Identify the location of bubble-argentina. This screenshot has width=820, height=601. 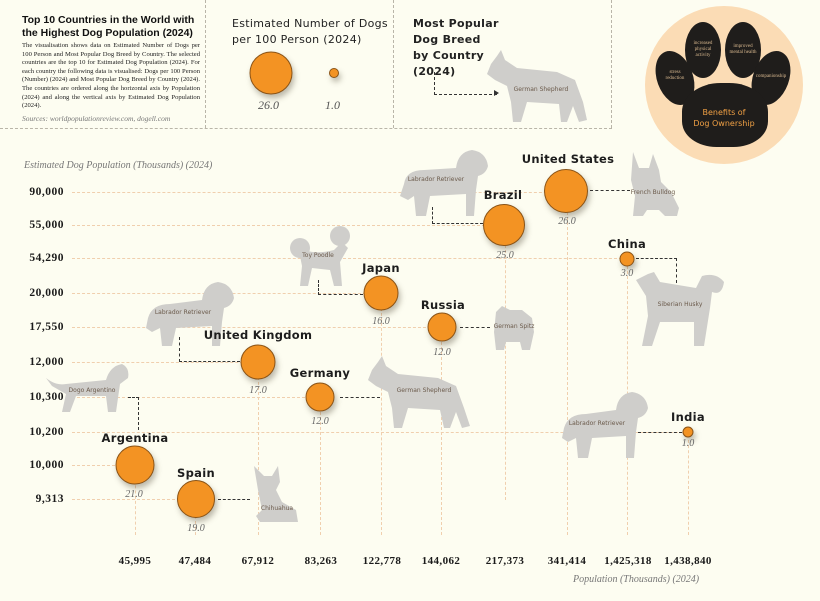
(135, 465).